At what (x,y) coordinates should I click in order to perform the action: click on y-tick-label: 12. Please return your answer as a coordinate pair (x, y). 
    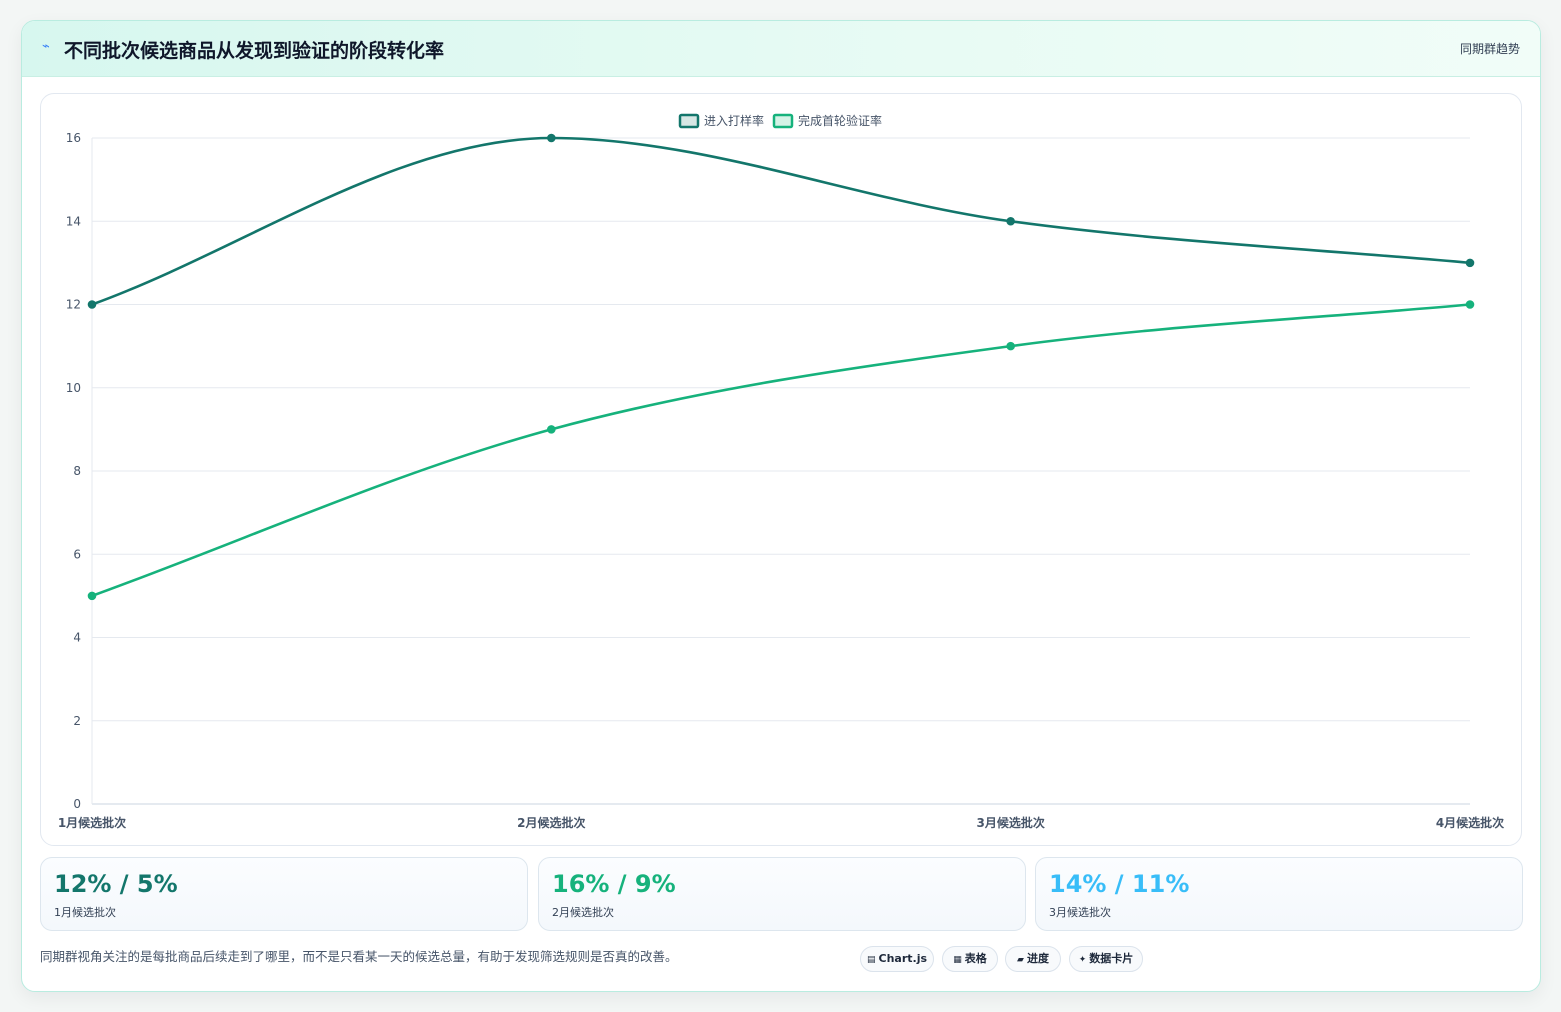
    Looking at the image, I should click on (73, 305).